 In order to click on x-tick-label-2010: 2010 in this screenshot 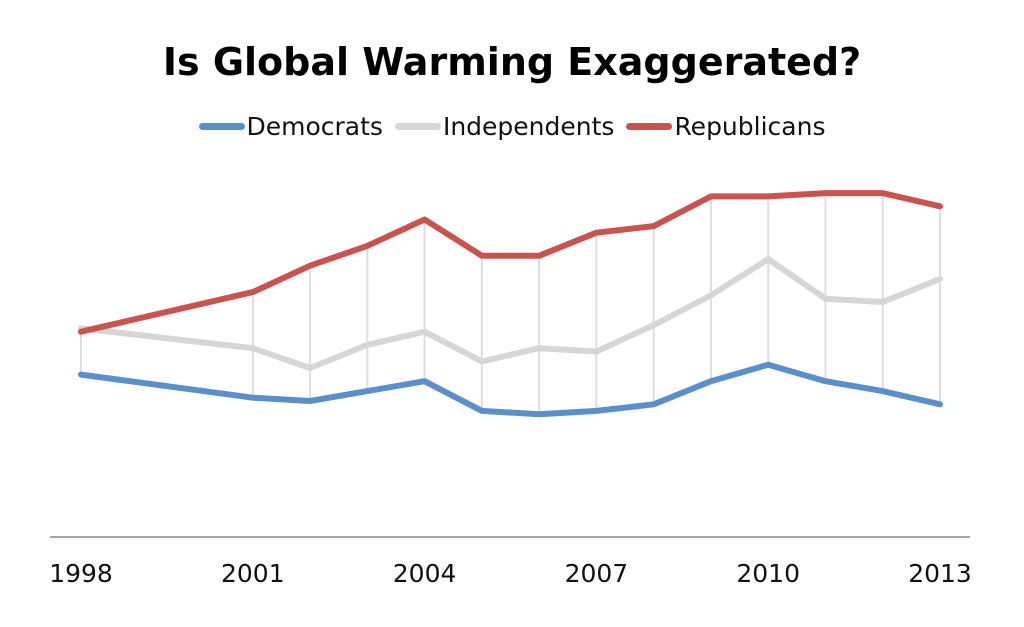, I will do `click(768, 573)`.